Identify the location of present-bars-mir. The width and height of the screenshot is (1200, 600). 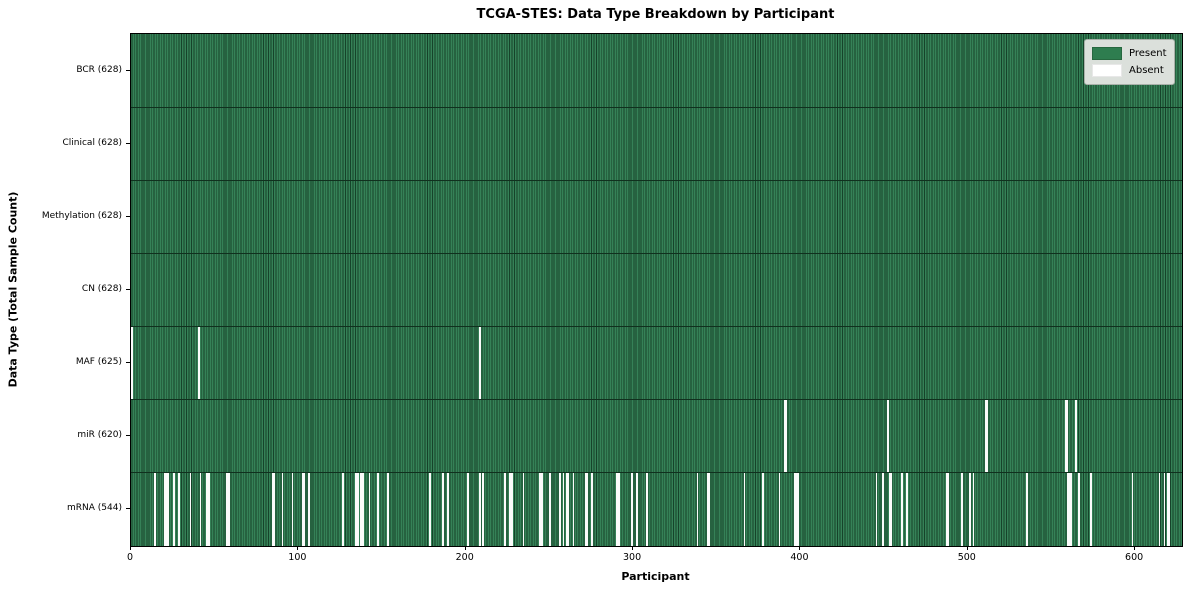
(656, 436).